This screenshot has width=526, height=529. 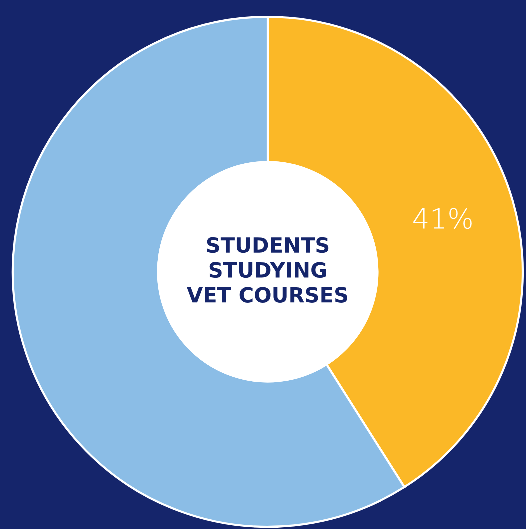 I want to click on data-label: 41%, so click(x=443, y=219).